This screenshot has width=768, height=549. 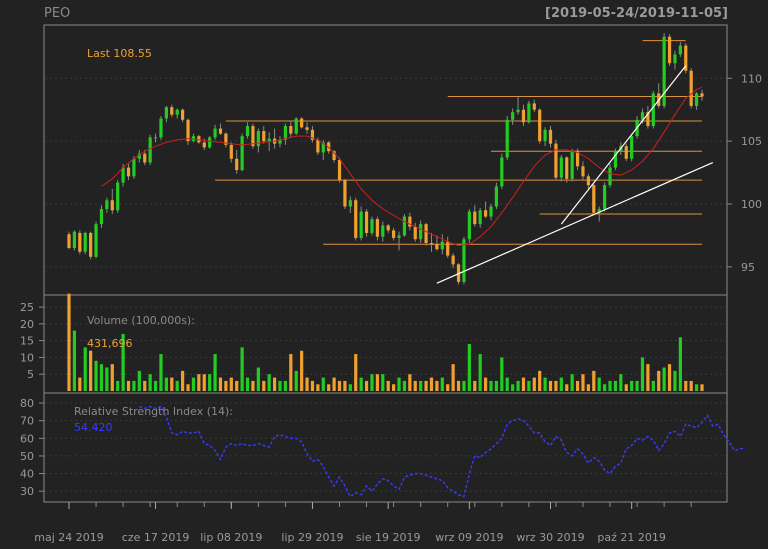 I want to click on rsi-y-axis: 30 40 50 60 70 80, so click(x=32, y=447).